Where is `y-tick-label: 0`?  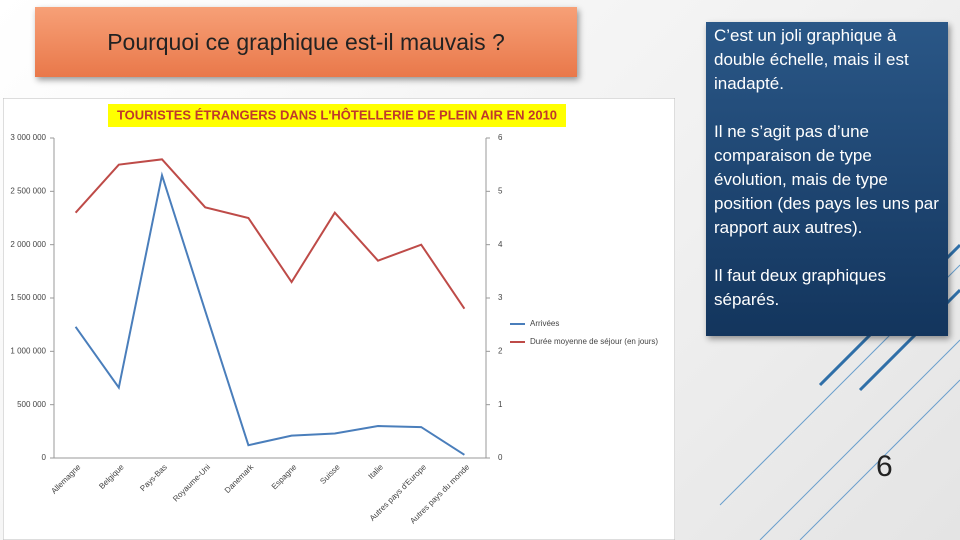 y-tick-label: 0 is located at coordinates (44, 457).